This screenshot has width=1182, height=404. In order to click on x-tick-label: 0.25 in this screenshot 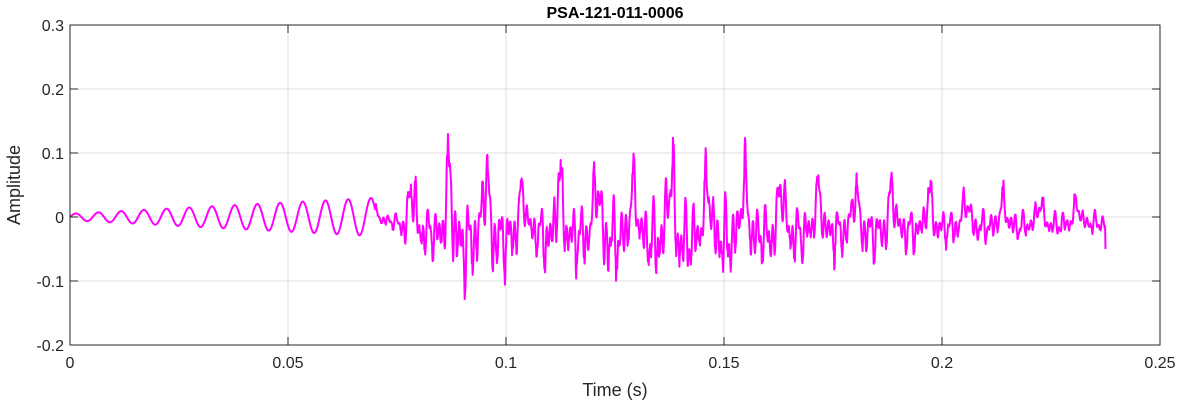, I will do `click(1159, 363)`.